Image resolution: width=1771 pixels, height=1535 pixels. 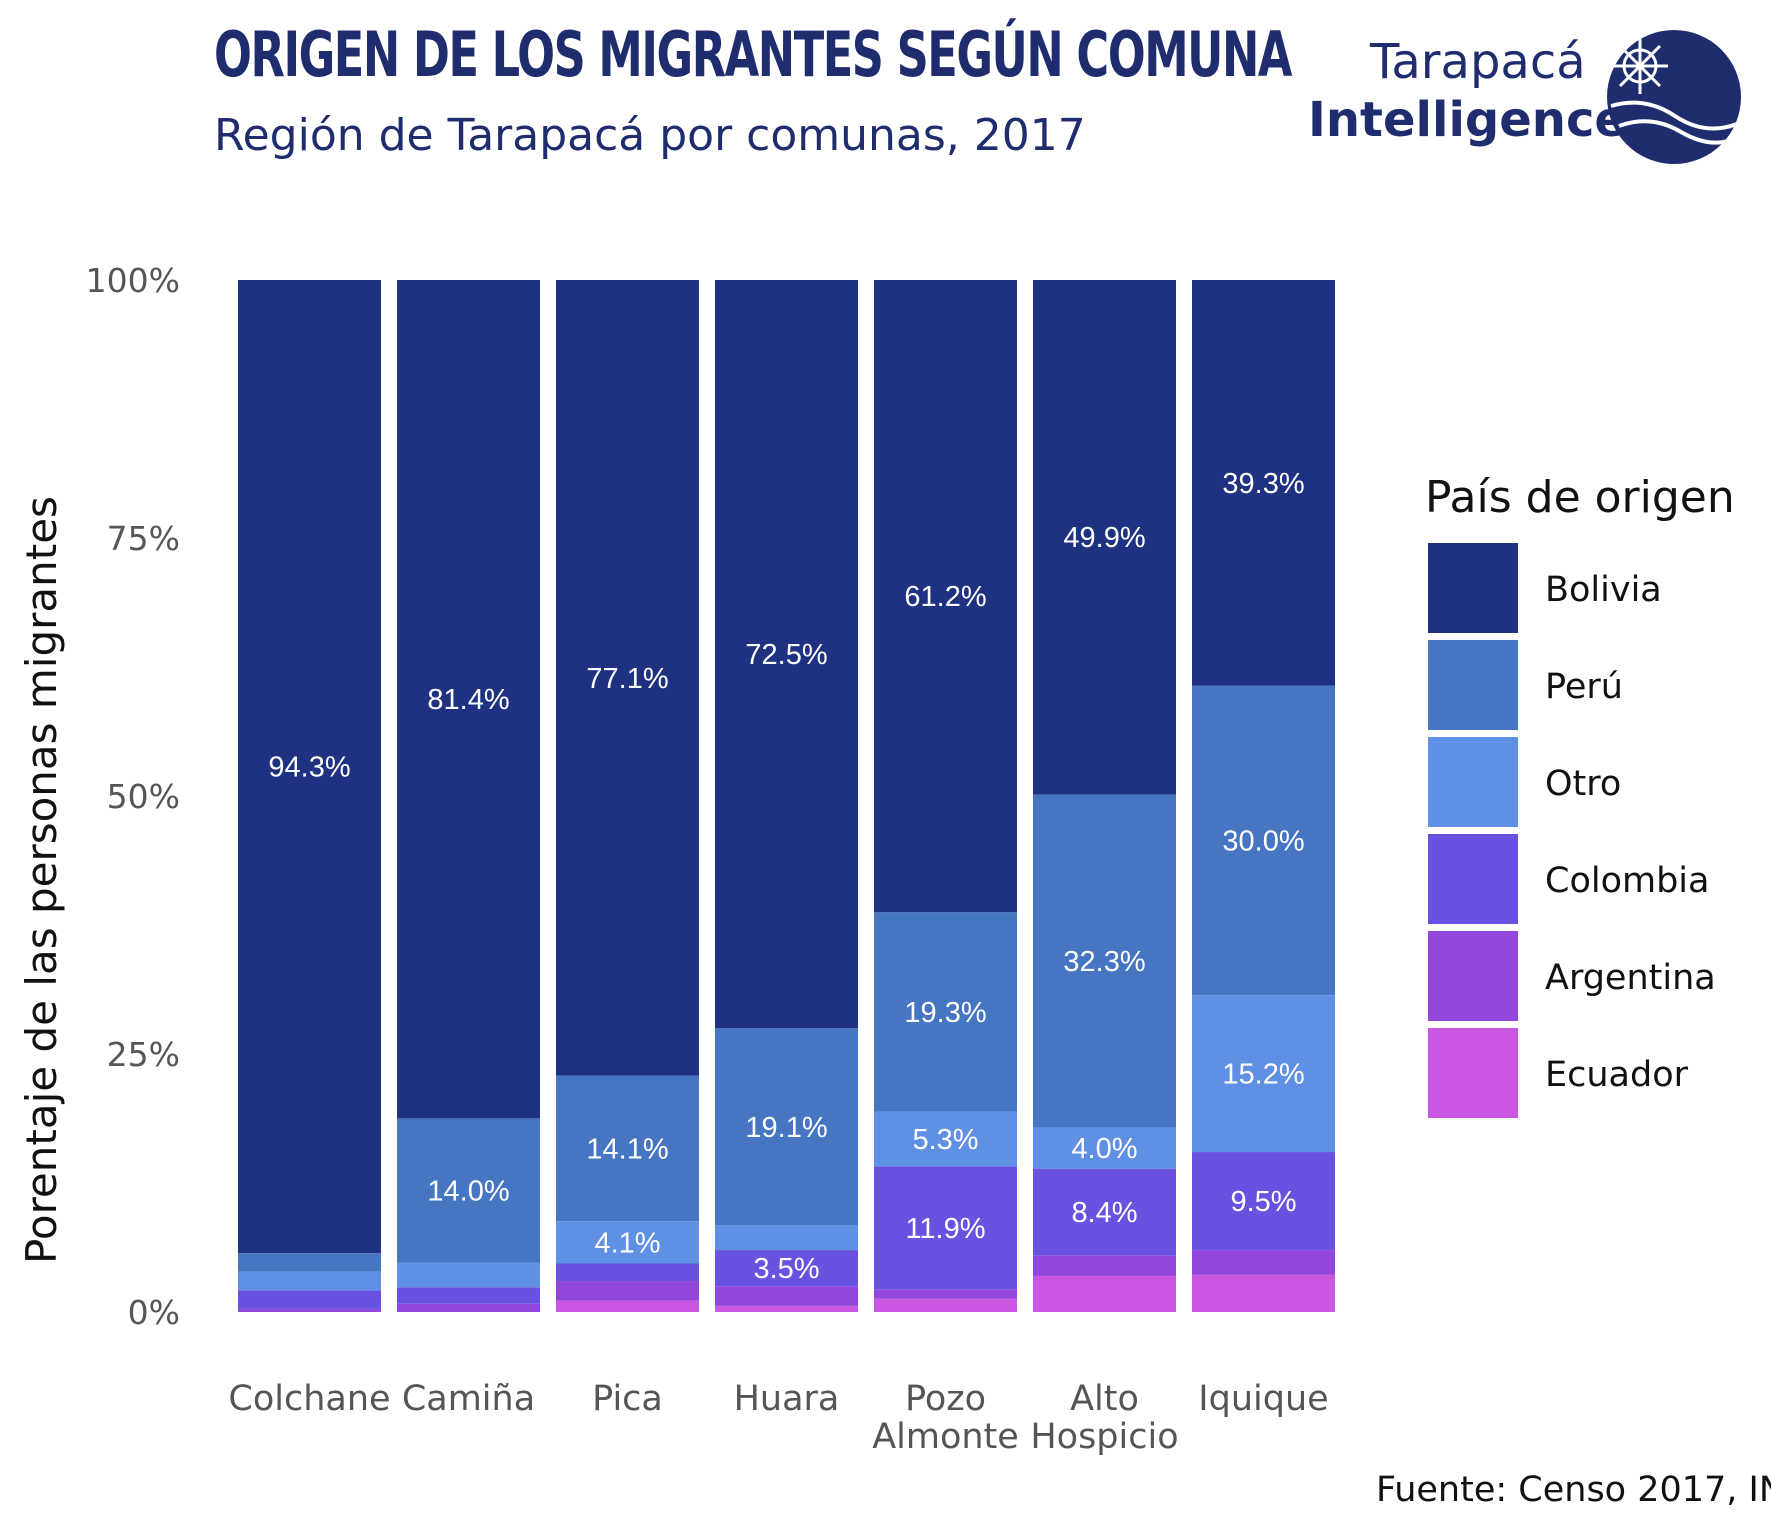 I want to click on bar-pozo-almonte-peru, so click(x=945, y=1012).